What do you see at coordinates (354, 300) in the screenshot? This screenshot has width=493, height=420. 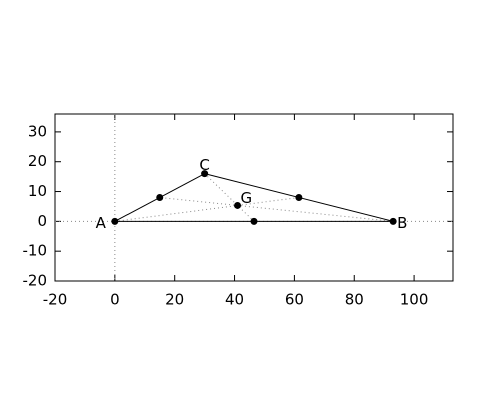 I see `x-tick-label: 80` at bounding box center [354, 300].